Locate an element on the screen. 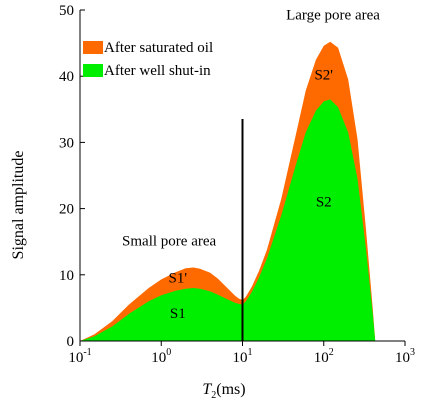 This screenshot has height=403, width=429. x-tick-label-exponent: 3 is located at coordinates (412, 352).